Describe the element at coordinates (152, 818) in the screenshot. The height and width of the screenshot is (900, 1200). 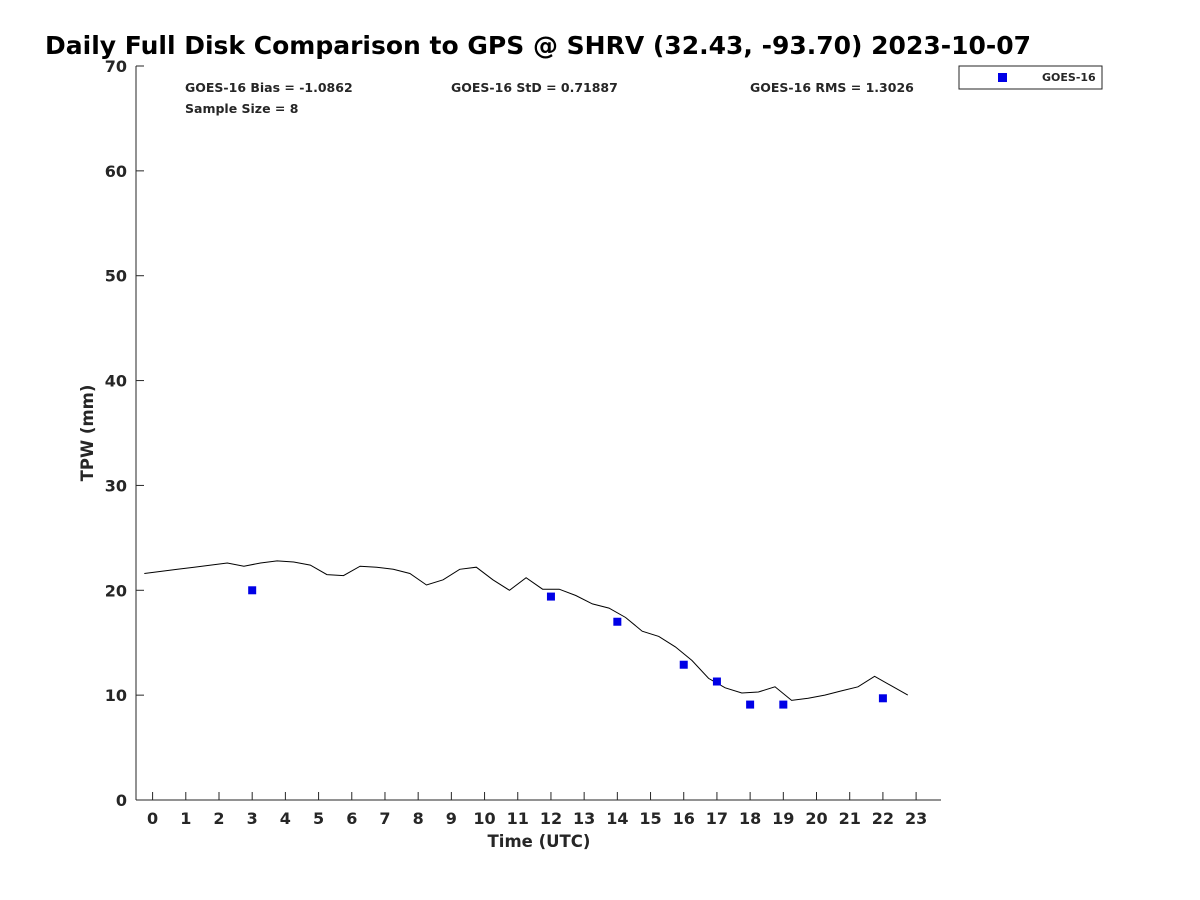
I see `x-tick-label: 0` at that location.